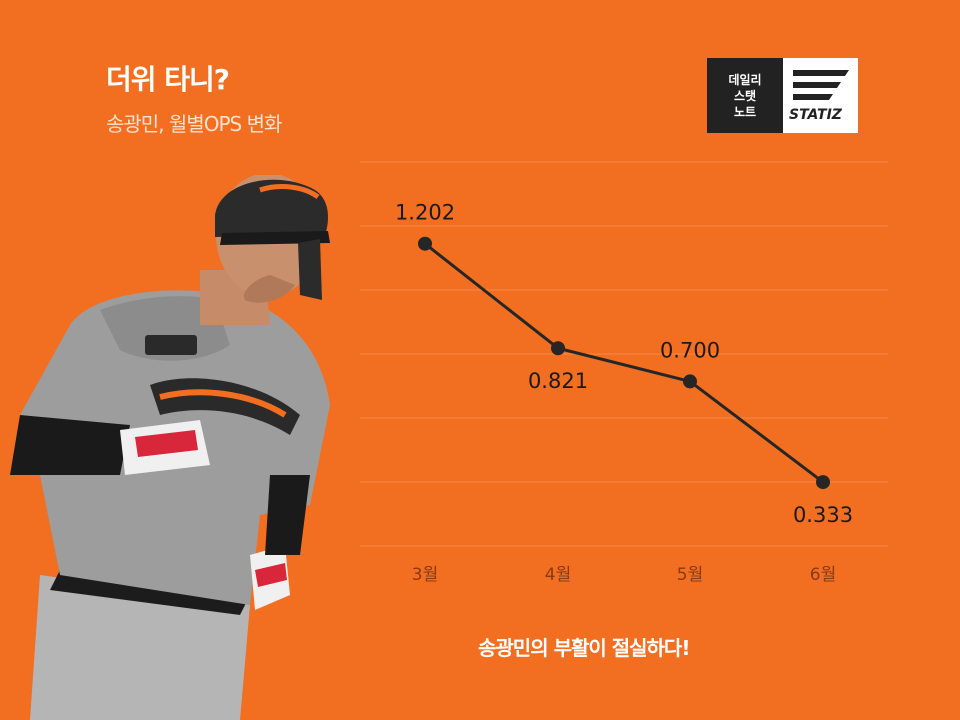  What do you see at coordinates (690, 350) in the screenshot?
I see `data-label: 0.700` at bounding box center [690, 350].